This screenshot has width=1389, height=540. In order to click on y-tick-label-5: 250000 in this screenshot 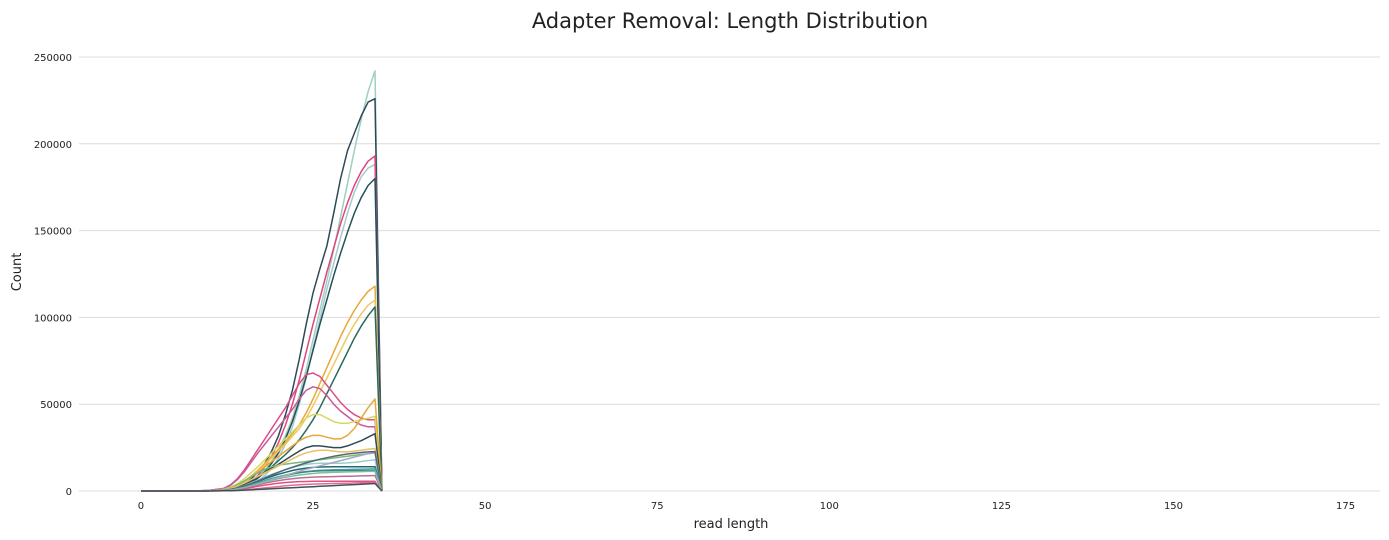, I will do `click(53, 58)`.